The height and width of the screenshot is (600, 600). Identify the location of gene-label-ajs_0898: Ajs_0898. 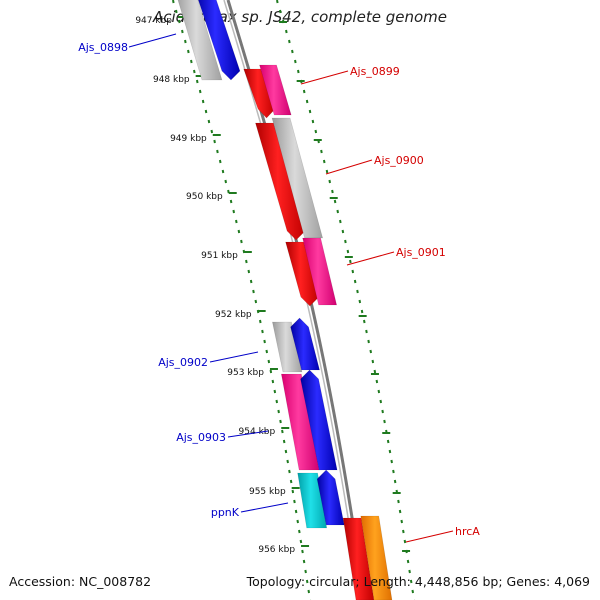
(103, 47).